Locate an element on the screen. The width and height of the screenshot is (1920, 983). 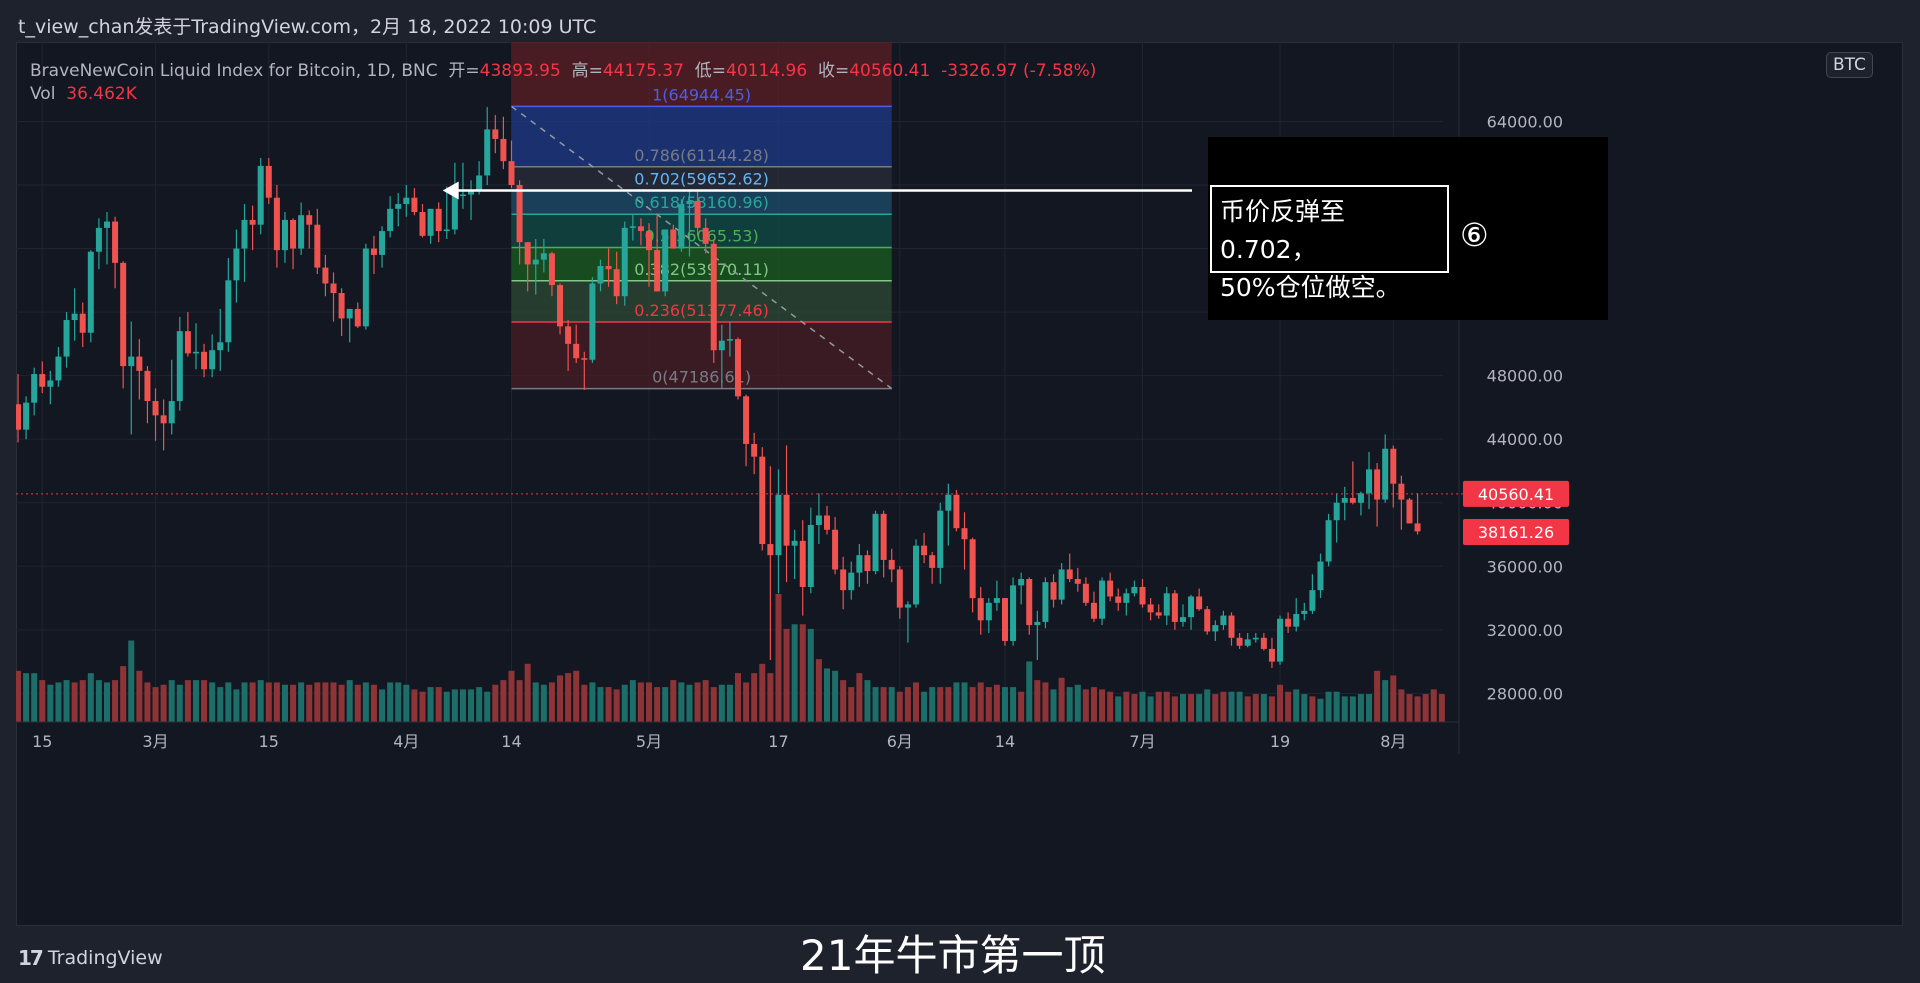
annotation-backdrop is located at coordinates (1408, 228).